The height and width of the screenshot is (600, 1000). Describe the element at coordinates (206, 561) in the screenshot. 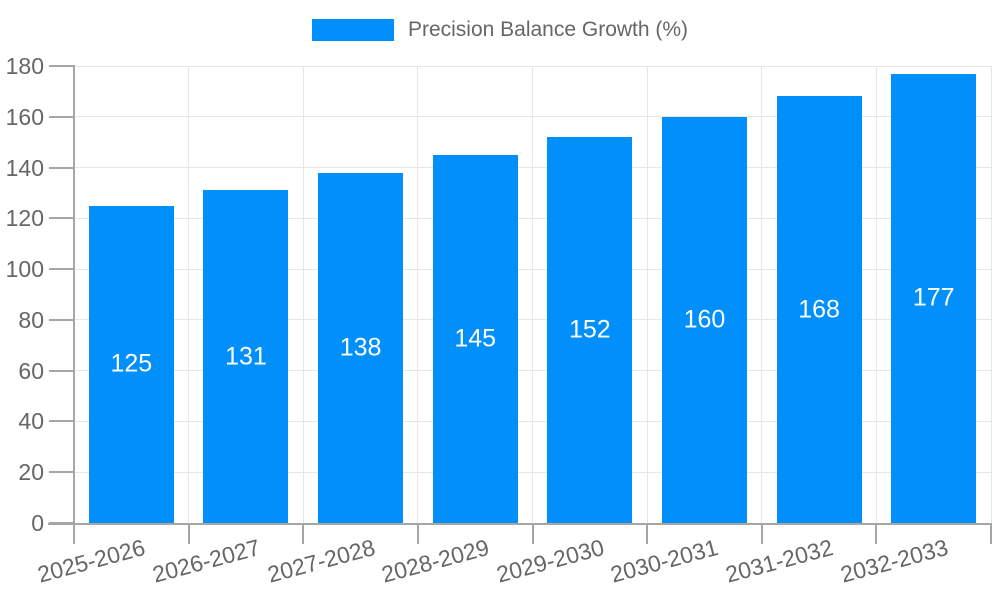

I see `x-axis-category-label: 2026-2027` at that location.